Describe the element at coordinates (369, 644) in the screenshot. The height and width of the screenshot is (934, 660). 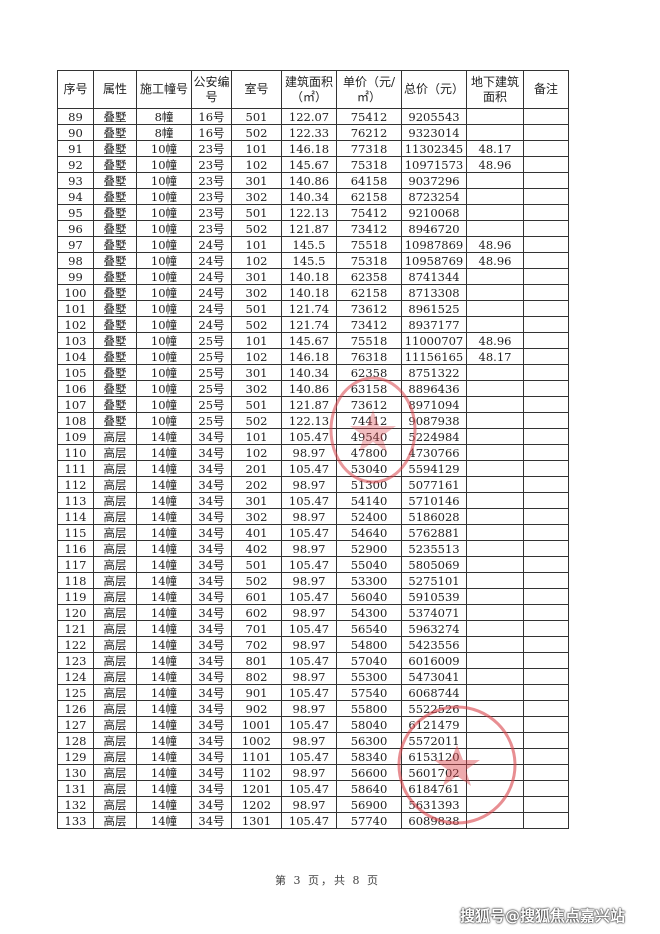
I see `table-cell: 54800` at that location.